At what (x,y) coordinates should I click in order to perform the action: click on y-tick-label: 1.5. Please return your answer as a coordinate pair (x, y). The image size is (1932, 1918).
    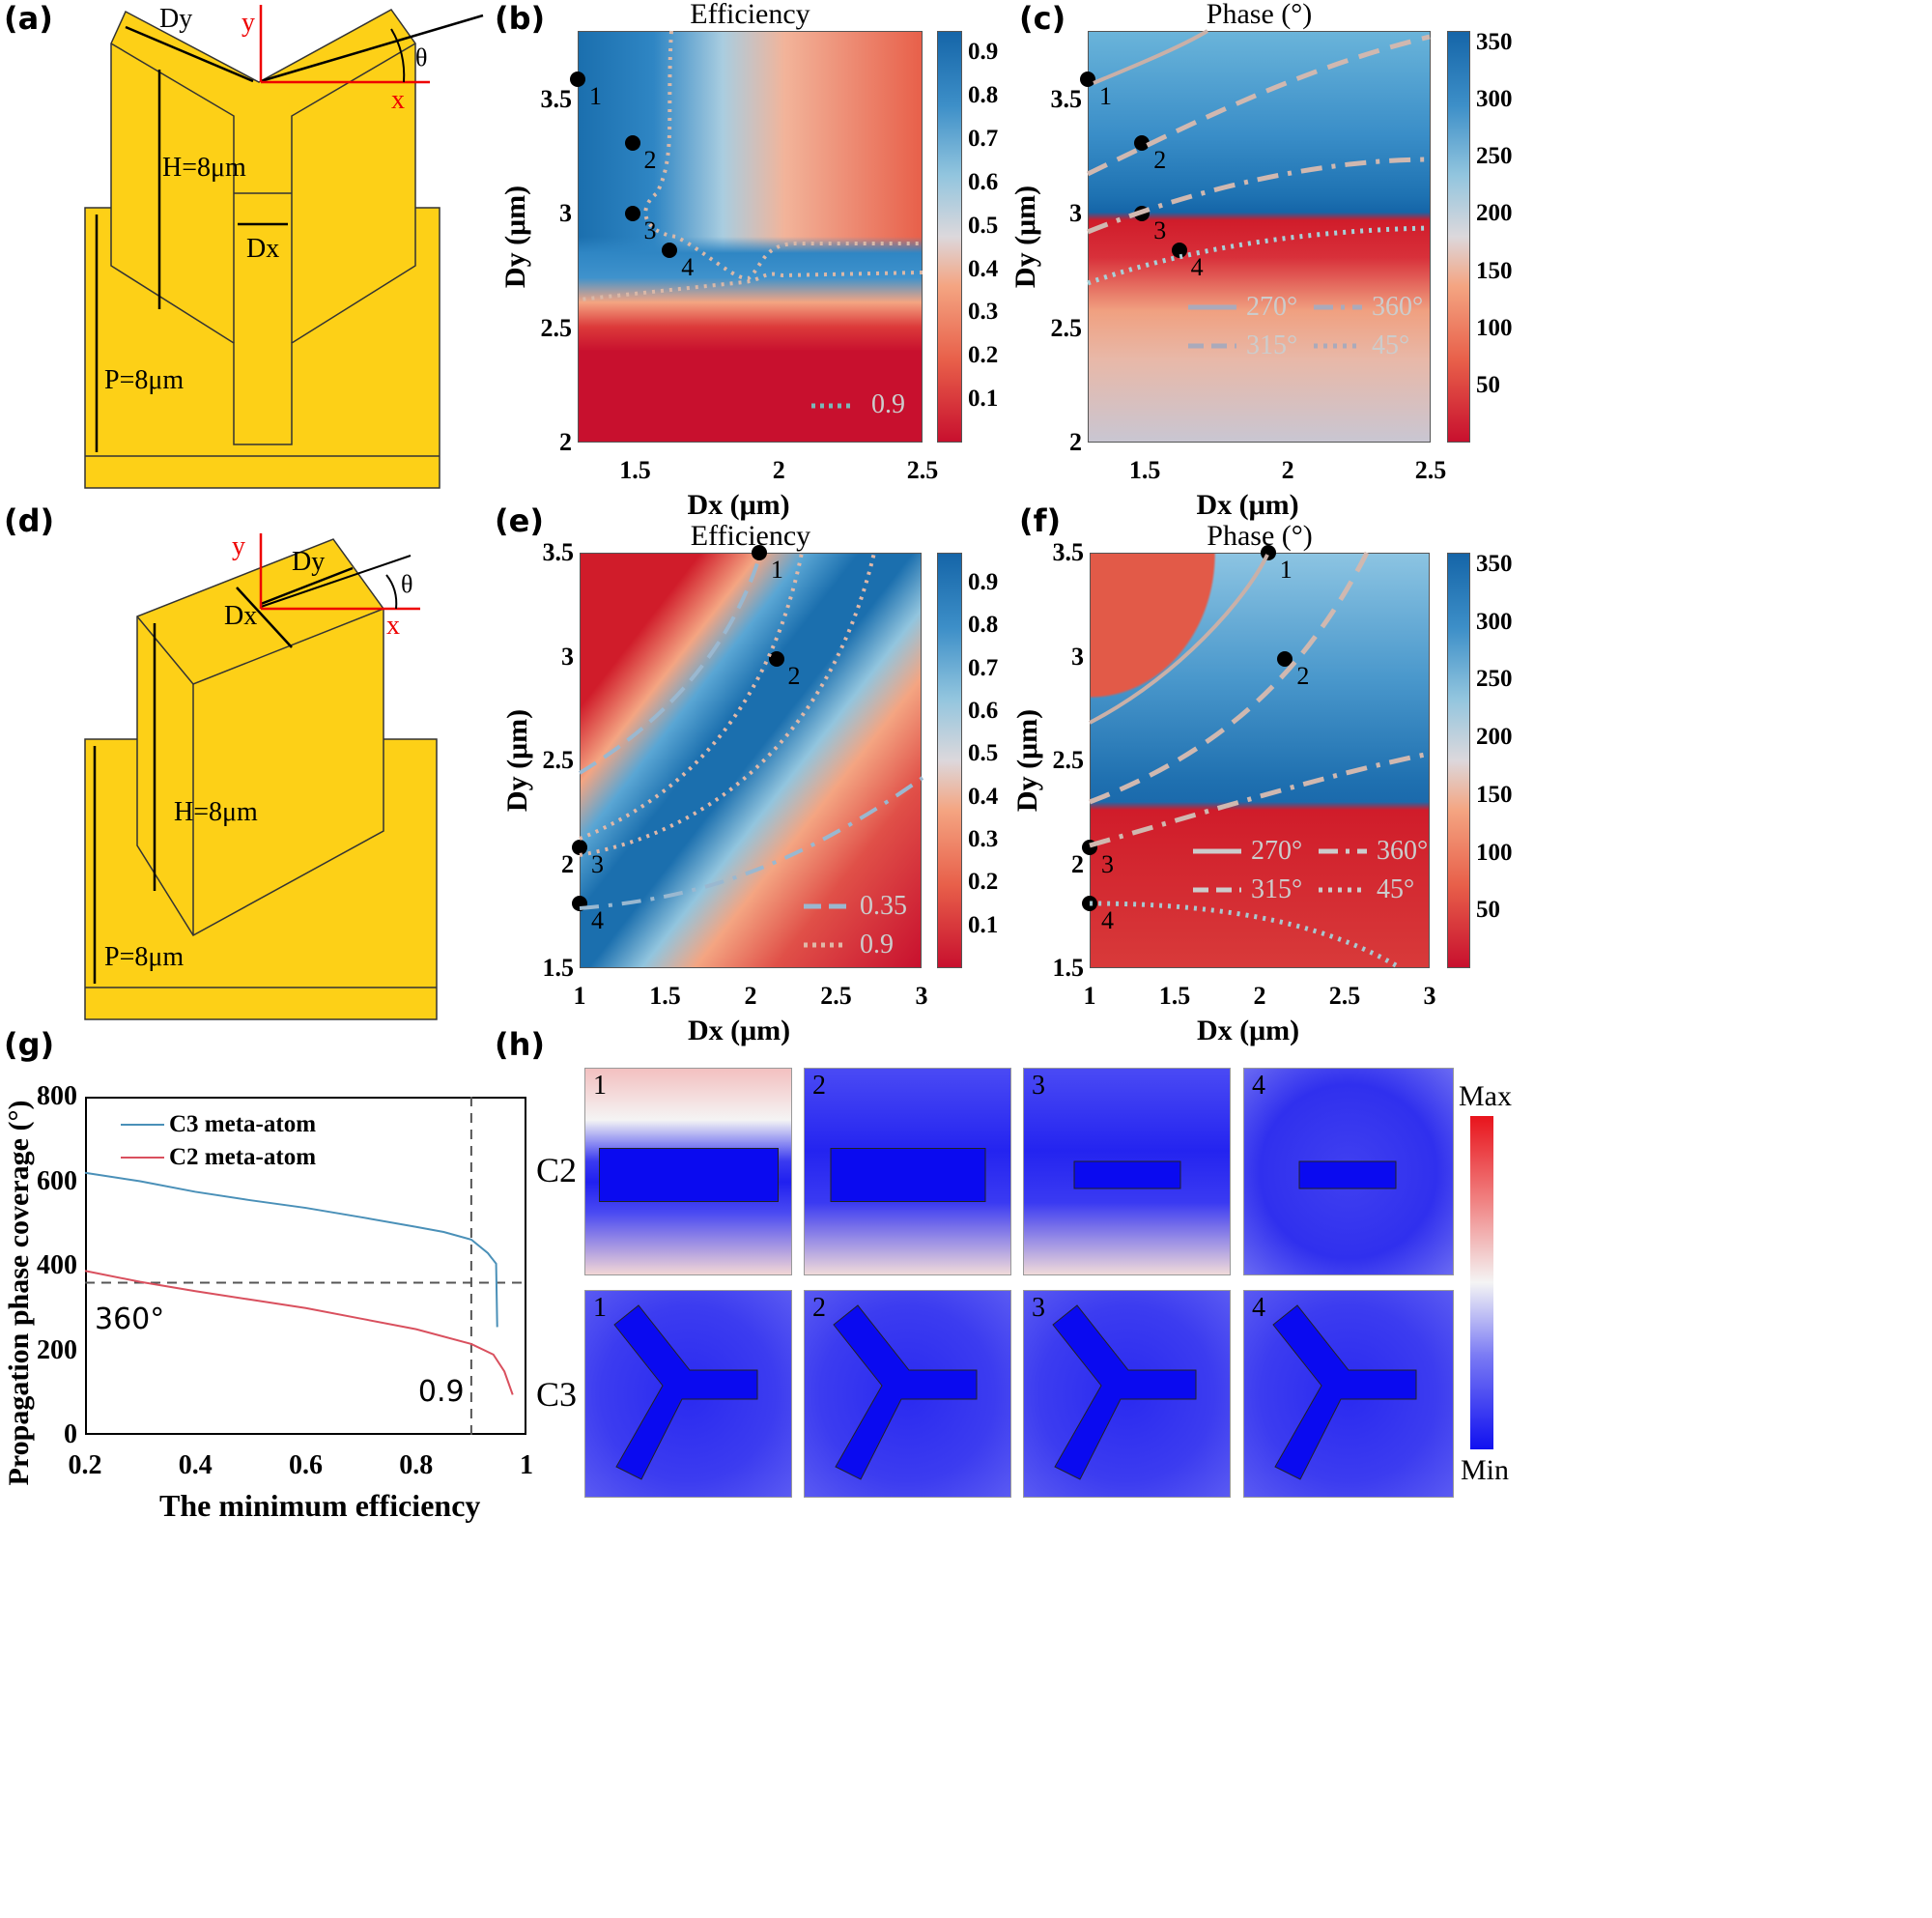
    Looking at the image, I should click on (1068, 968).